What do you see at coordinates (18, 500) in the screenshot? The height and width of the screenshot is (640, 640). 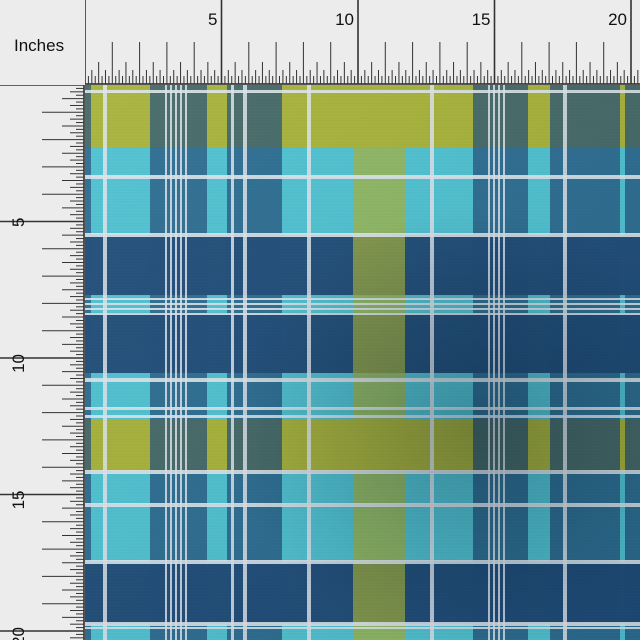 I see `left-ruler-number: 15` at bounding box center [18, 500].